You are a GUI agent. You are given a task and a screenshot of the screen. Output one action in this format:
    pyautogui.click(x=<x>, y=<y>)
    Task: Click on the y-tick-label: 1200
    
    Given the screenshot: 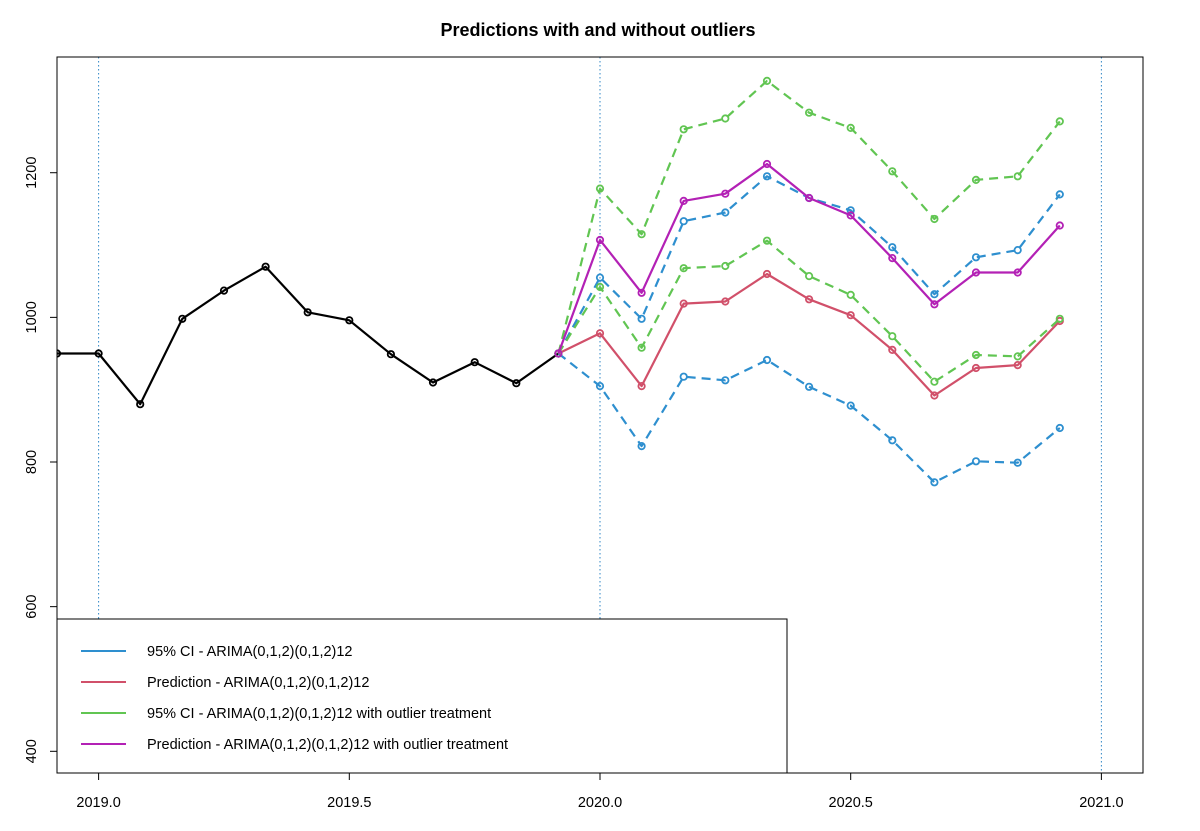 What is the action you would take?
    pyautogui.click(x=32, y=173)
    